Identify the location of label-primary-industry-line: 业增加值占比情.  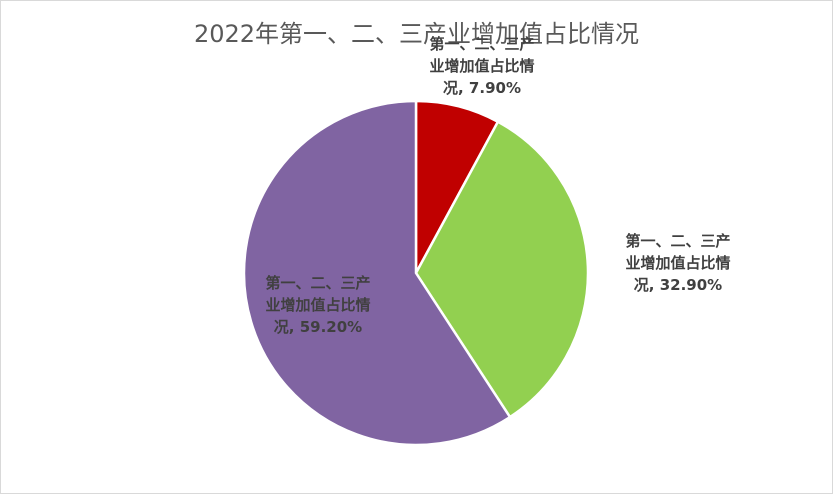
(481, 66).